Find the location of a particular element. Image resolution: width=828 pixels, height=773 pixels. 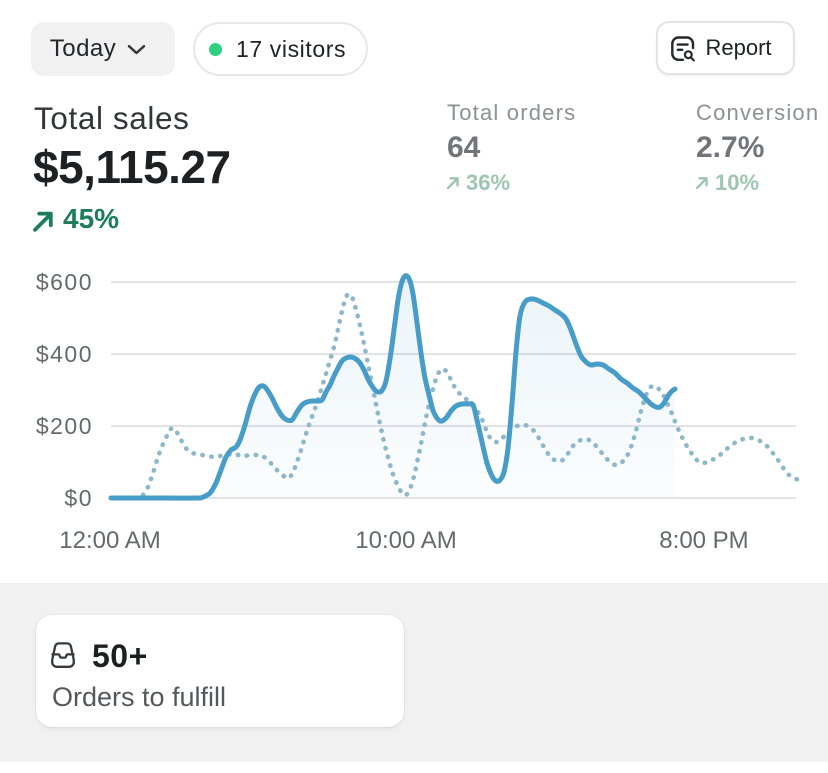

svg-text: $0 is located at coordinates (78, 498).